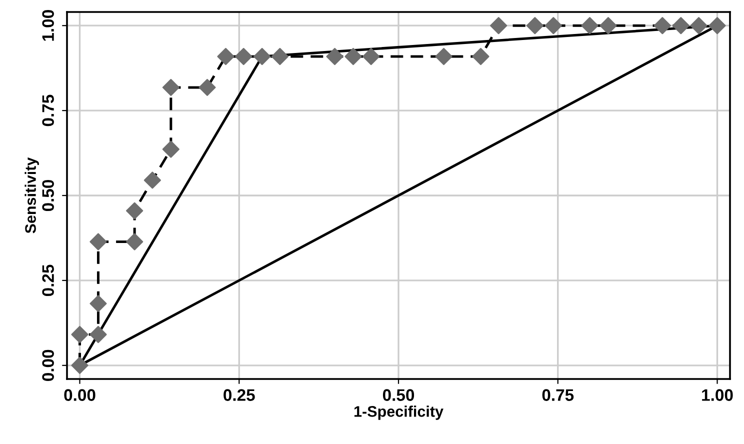 The height and width of the screenshot is (444, 744). Describe the element at coordinates (48, 365) in the screenshot. I see `y-tick-label: 0.00` at that location.